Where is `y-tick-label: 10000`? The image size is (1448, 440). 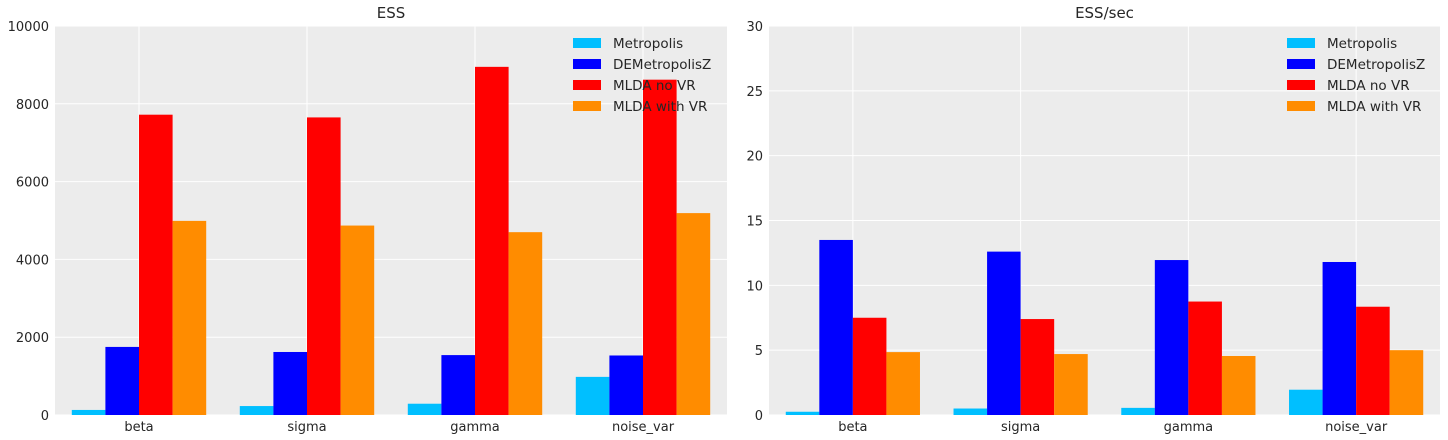 y-tick-label: 10000 is located at coordinates (28, 27).